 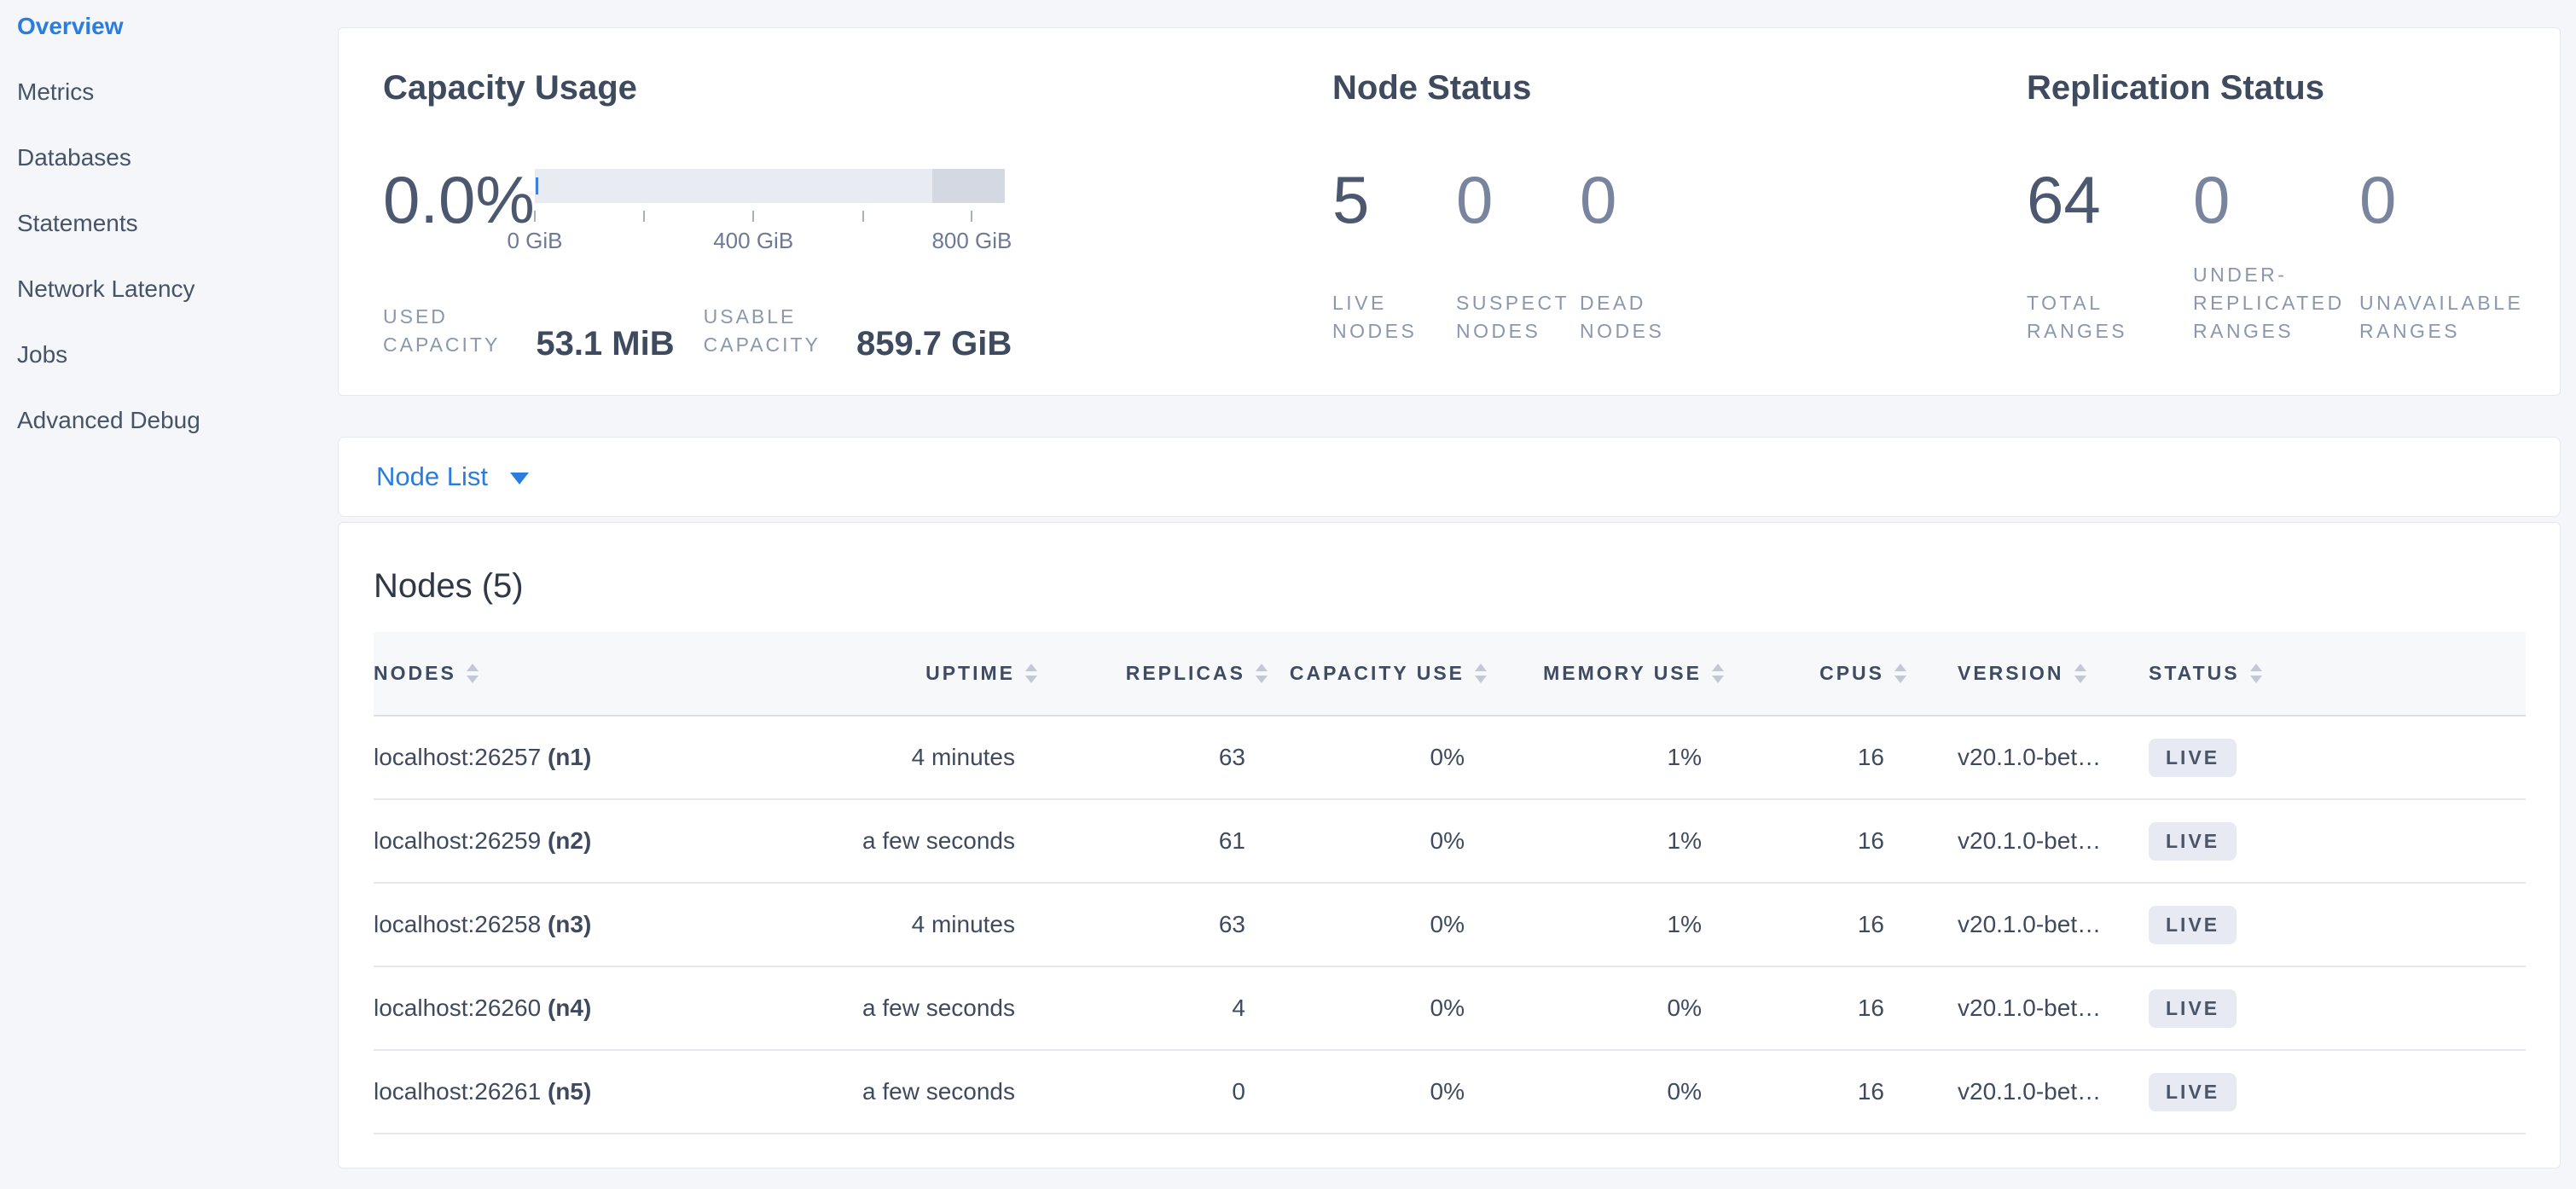 I want to click on sidebar-item-jobs: Jobs, so click(x=42, y=354).